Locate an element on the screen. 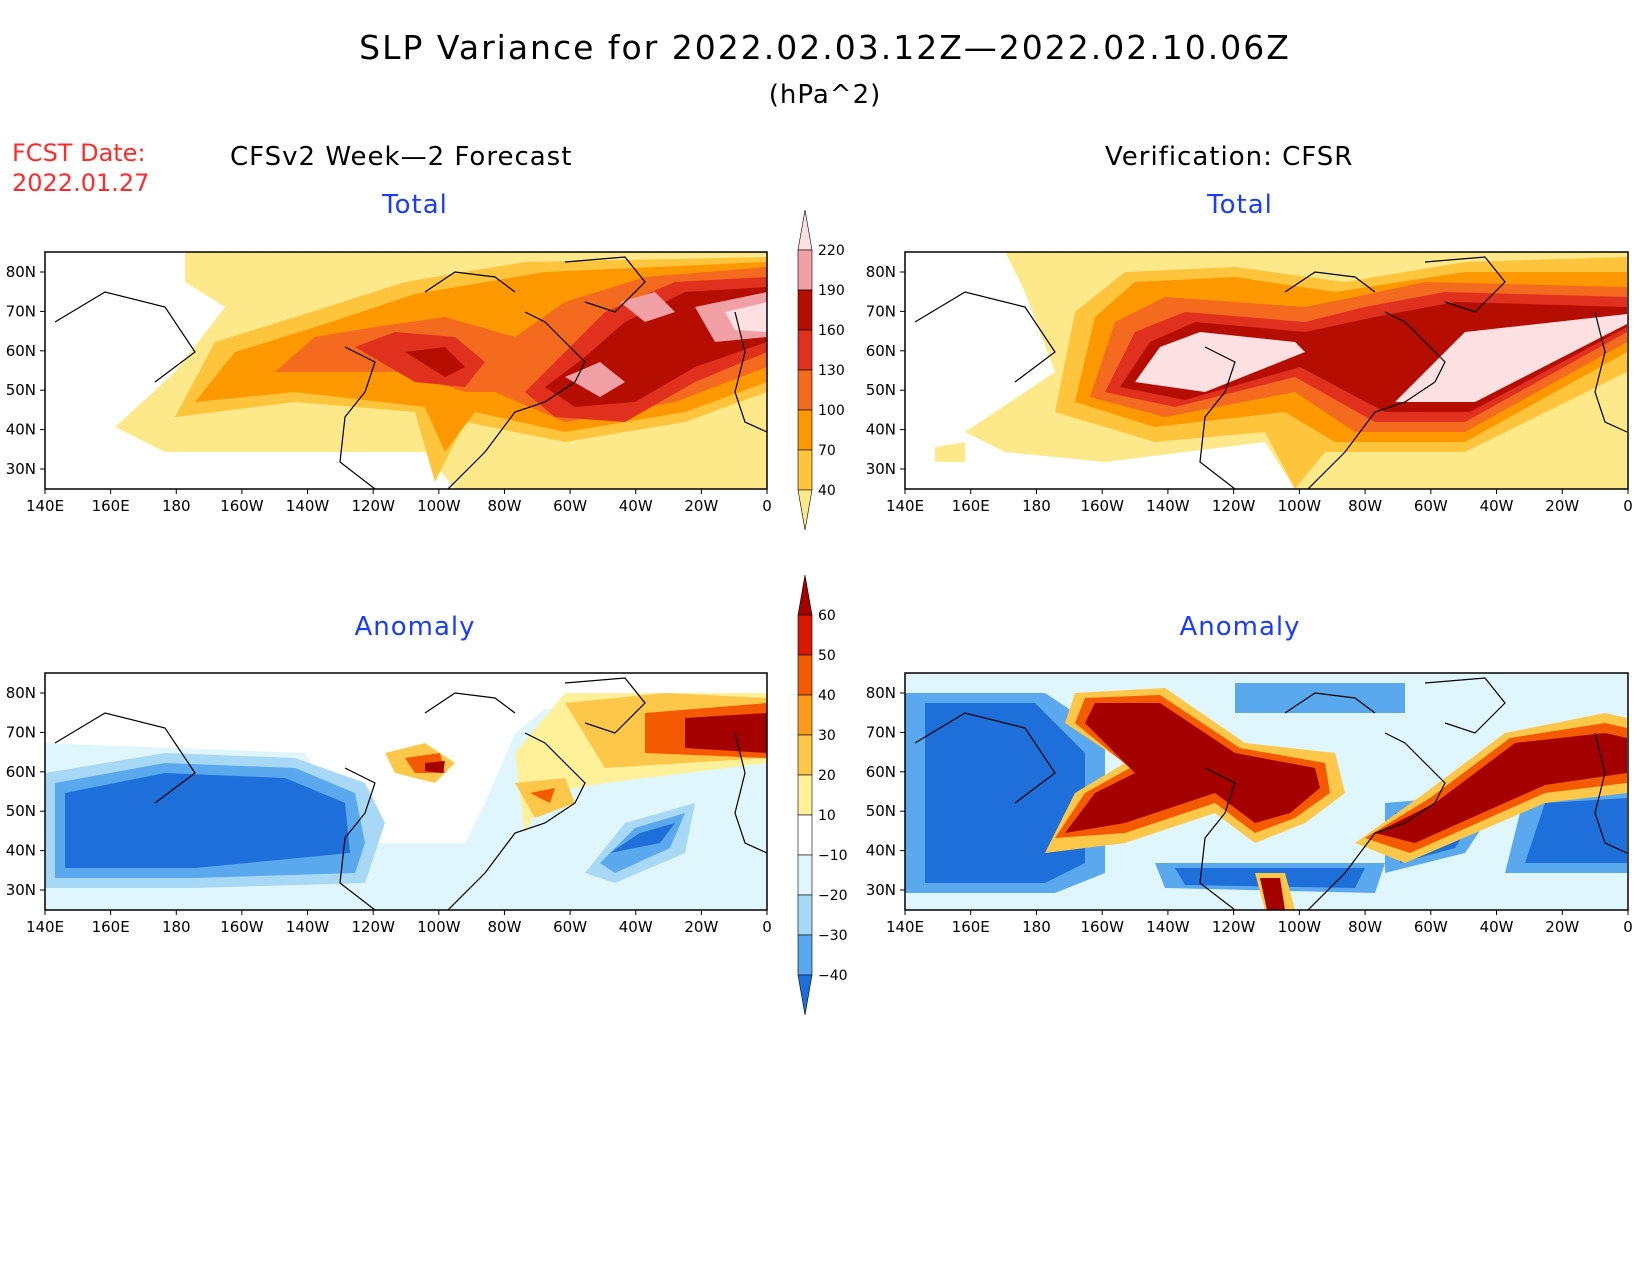 Image resolution: width=1650 pixels, height=1275 pixels. forecast-total-title: Total is located at coordinates (415, 205).